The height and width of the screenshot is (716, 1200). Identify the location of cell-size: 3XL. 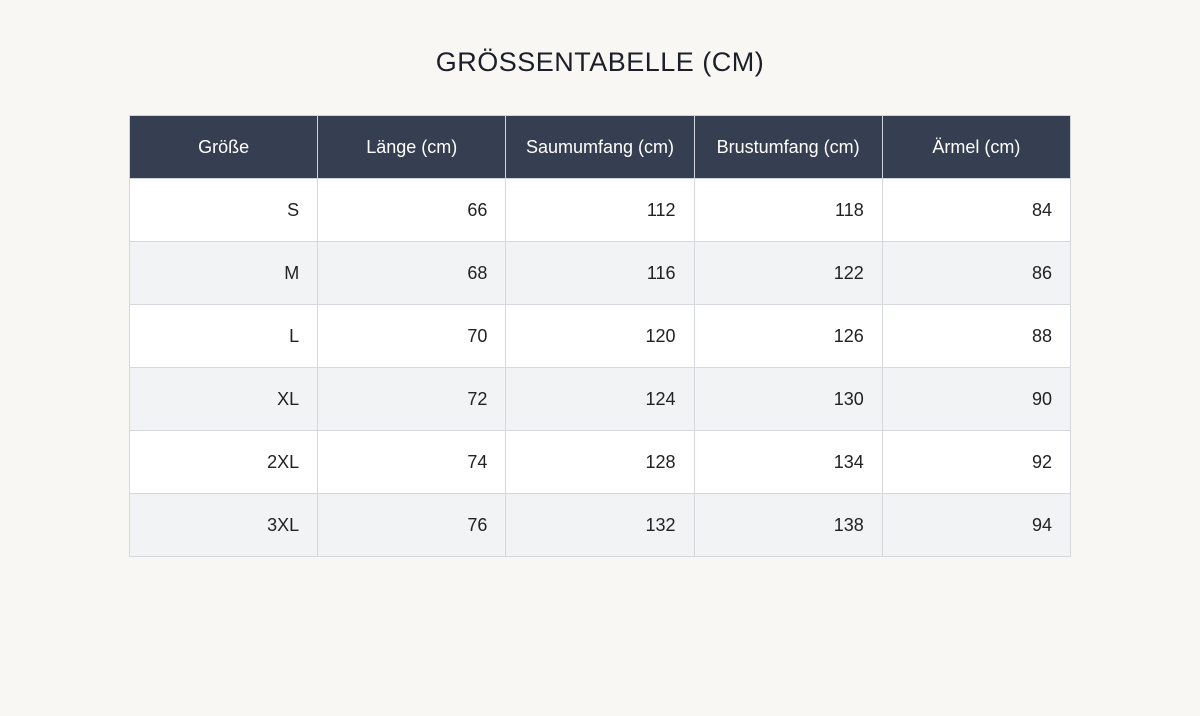
(223, 525).